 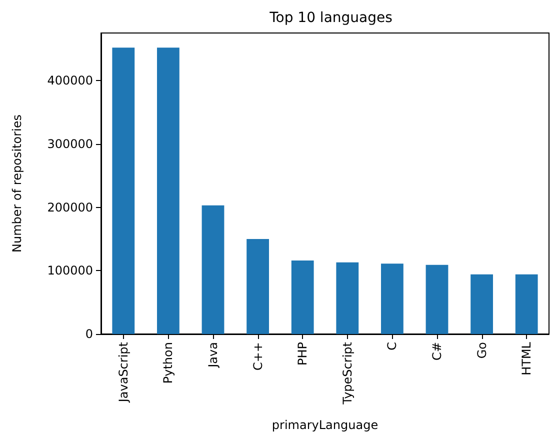 I want to click on x-tick-label: Python, so click(x=168, y=363).